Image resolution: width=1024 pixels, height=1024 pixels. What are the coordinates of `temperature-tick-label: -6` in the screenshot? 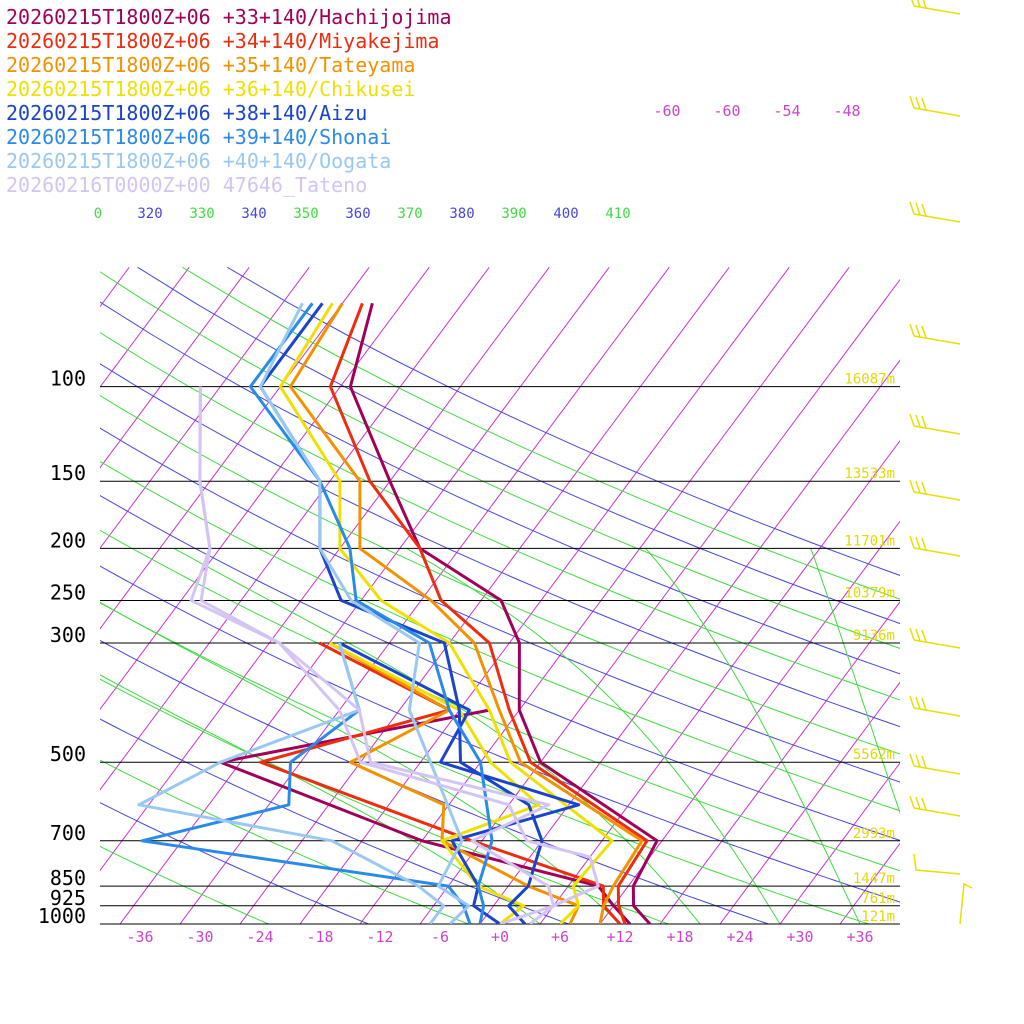 It's located at (440, 937).